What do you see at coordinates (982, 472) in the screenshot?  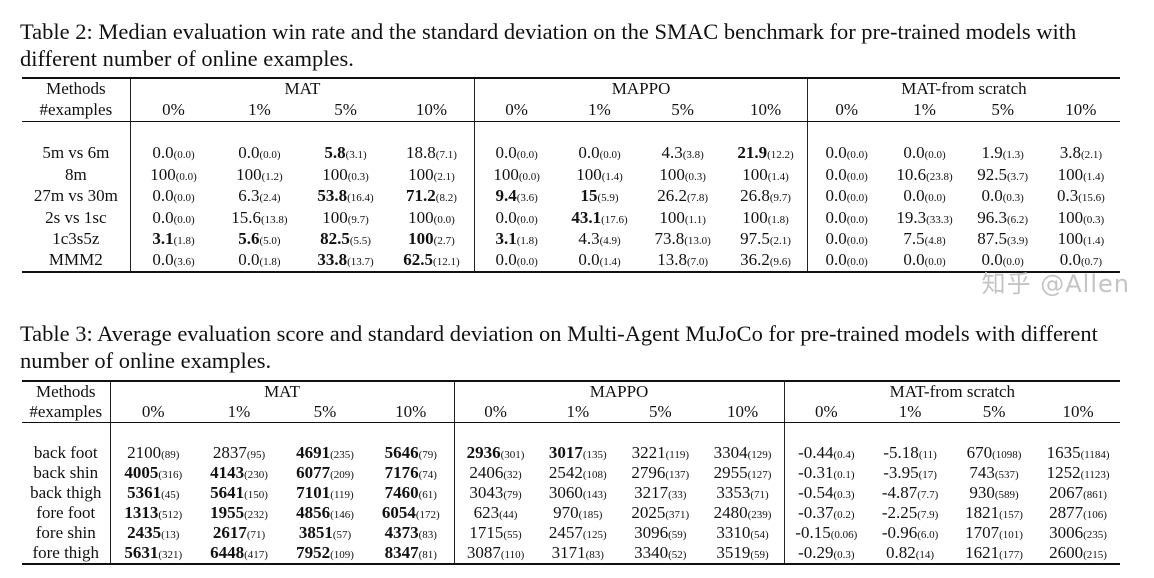 I see `mean-value: 743` at bounding box center [982, 472].